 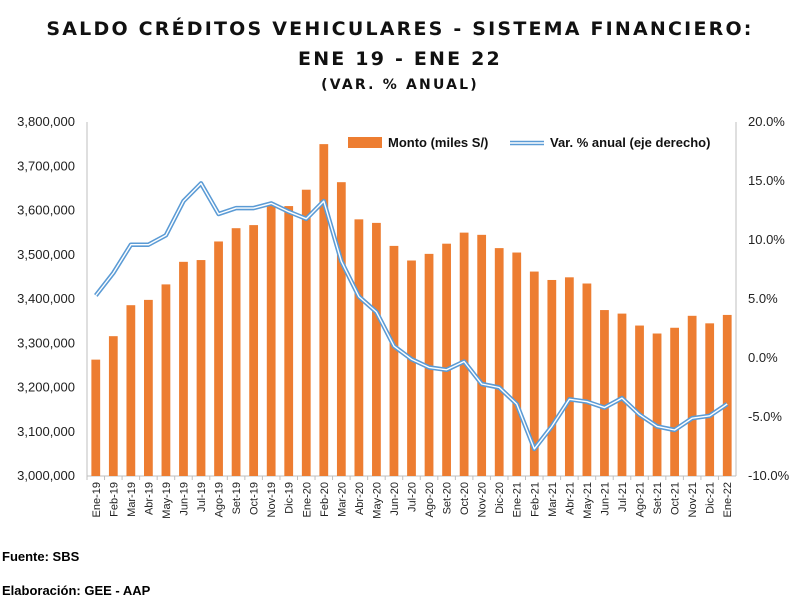 What do you see at coordinates (46, 298) in the screenshot?
I see `y-left-tick-label: 3,400,000` at bounding box center [46, 298].